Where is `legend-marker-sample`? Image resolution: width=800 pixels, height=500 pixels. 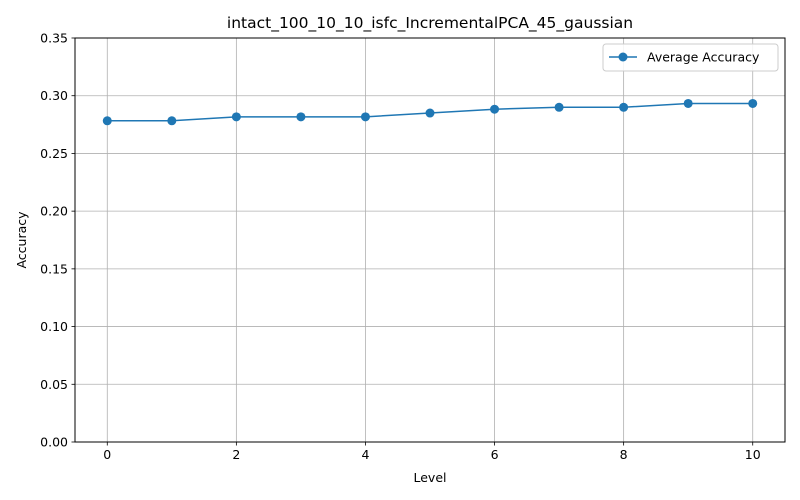 legend-marker-sample is located at coordinates (623, 57).